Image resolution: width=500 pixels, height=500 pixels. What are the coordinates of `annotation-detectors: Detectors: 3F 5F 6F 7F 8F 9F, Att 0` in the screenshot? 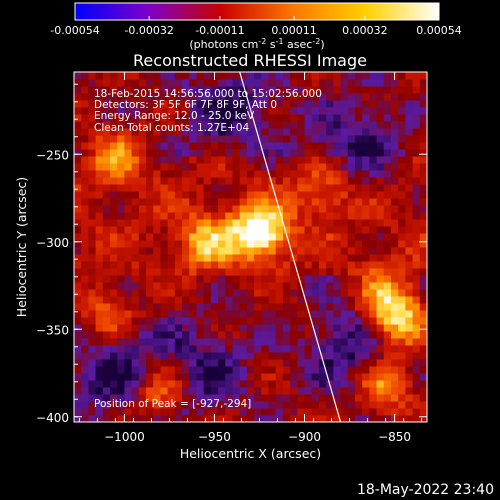 It's located at (185, 105).